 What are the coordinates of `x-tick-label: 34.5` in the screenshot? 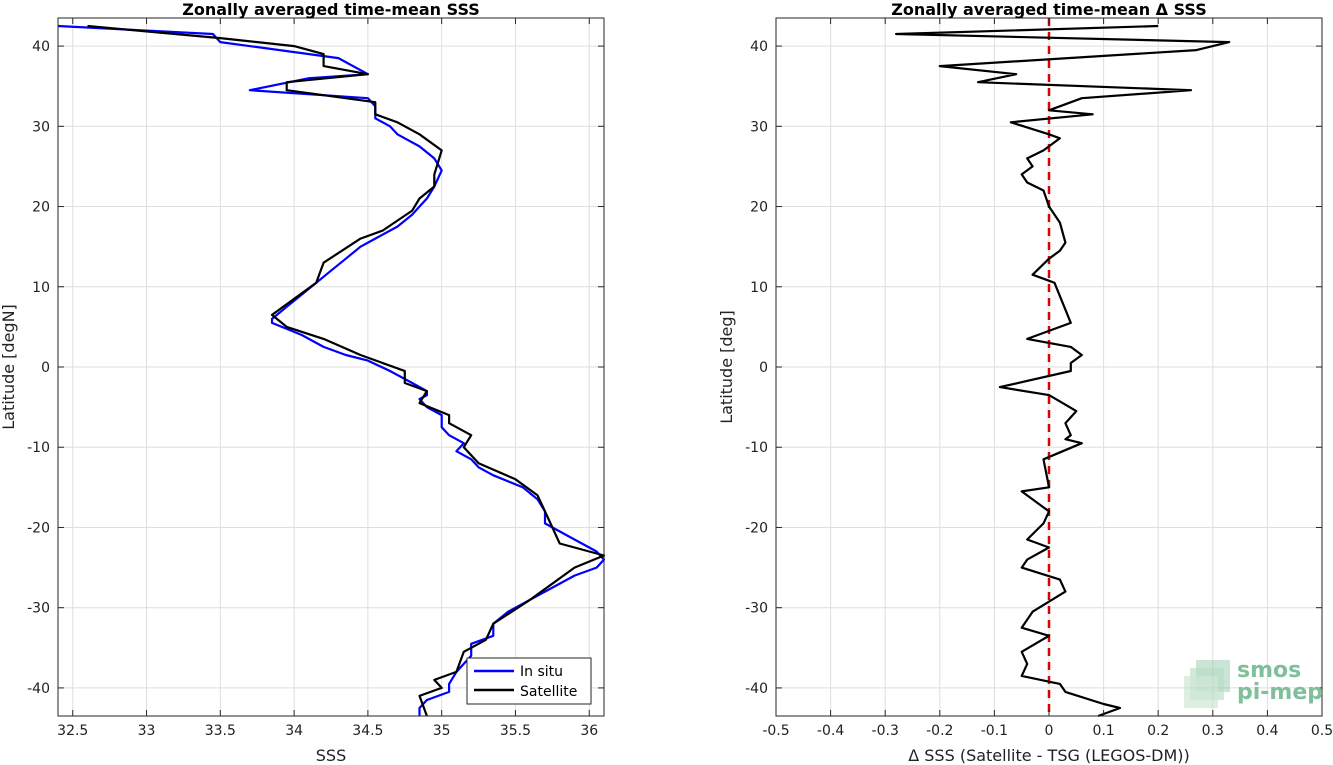 It's located at (367, 731).